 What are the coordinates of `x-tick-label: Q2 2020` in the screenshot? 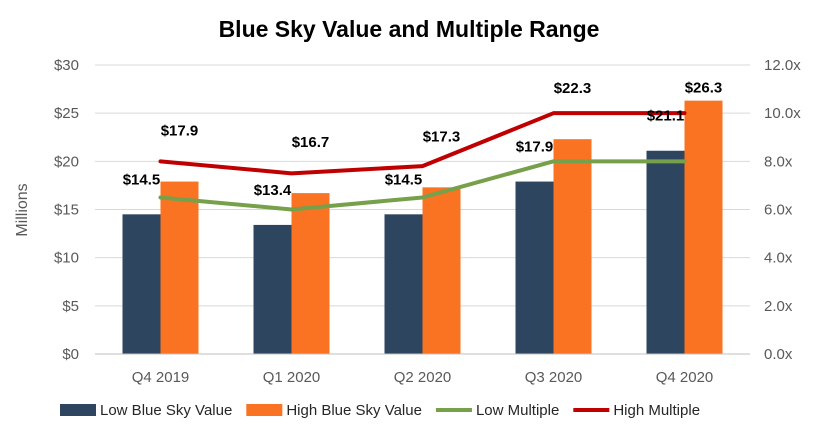 It's located at (423, 377).